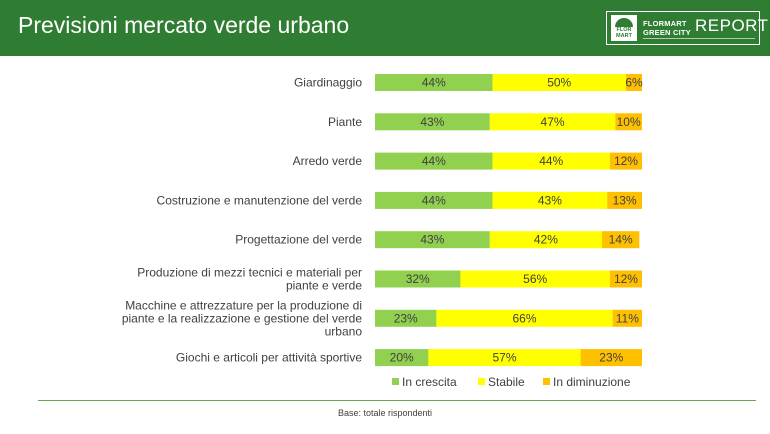 This screenshot has height=434, width=770. What do you see at coordinates (624, 22) in the screenshot?
I see `leaf-icon` at bounding box center [624, 22].